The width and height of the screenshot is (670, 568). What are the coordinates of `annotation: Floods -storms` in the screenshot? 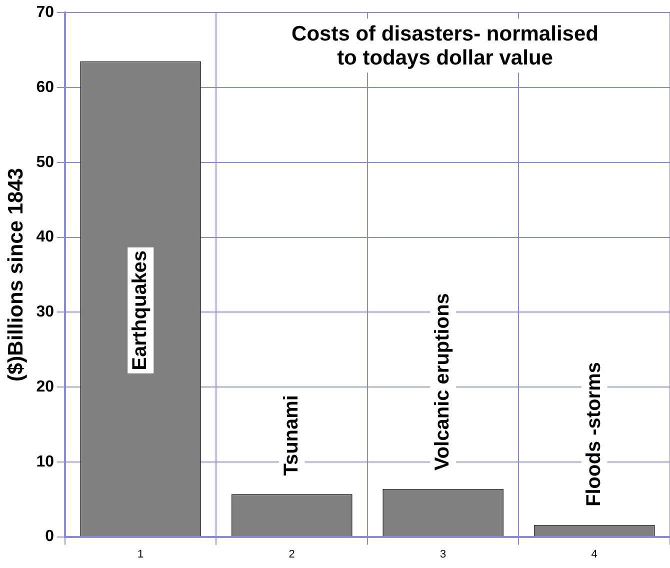 It's located at (593, 434).